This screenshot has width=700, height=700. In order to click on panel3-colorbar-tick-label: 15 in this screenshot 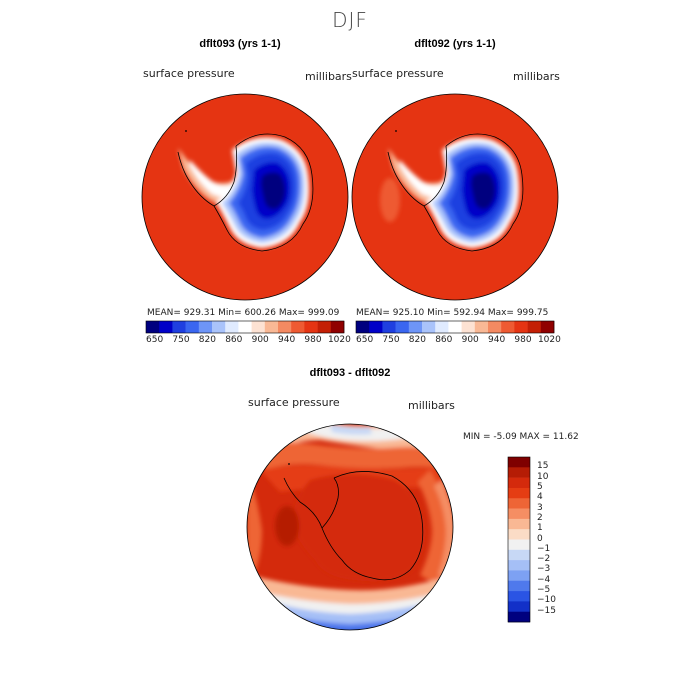, I will do `click(543, 466)`.